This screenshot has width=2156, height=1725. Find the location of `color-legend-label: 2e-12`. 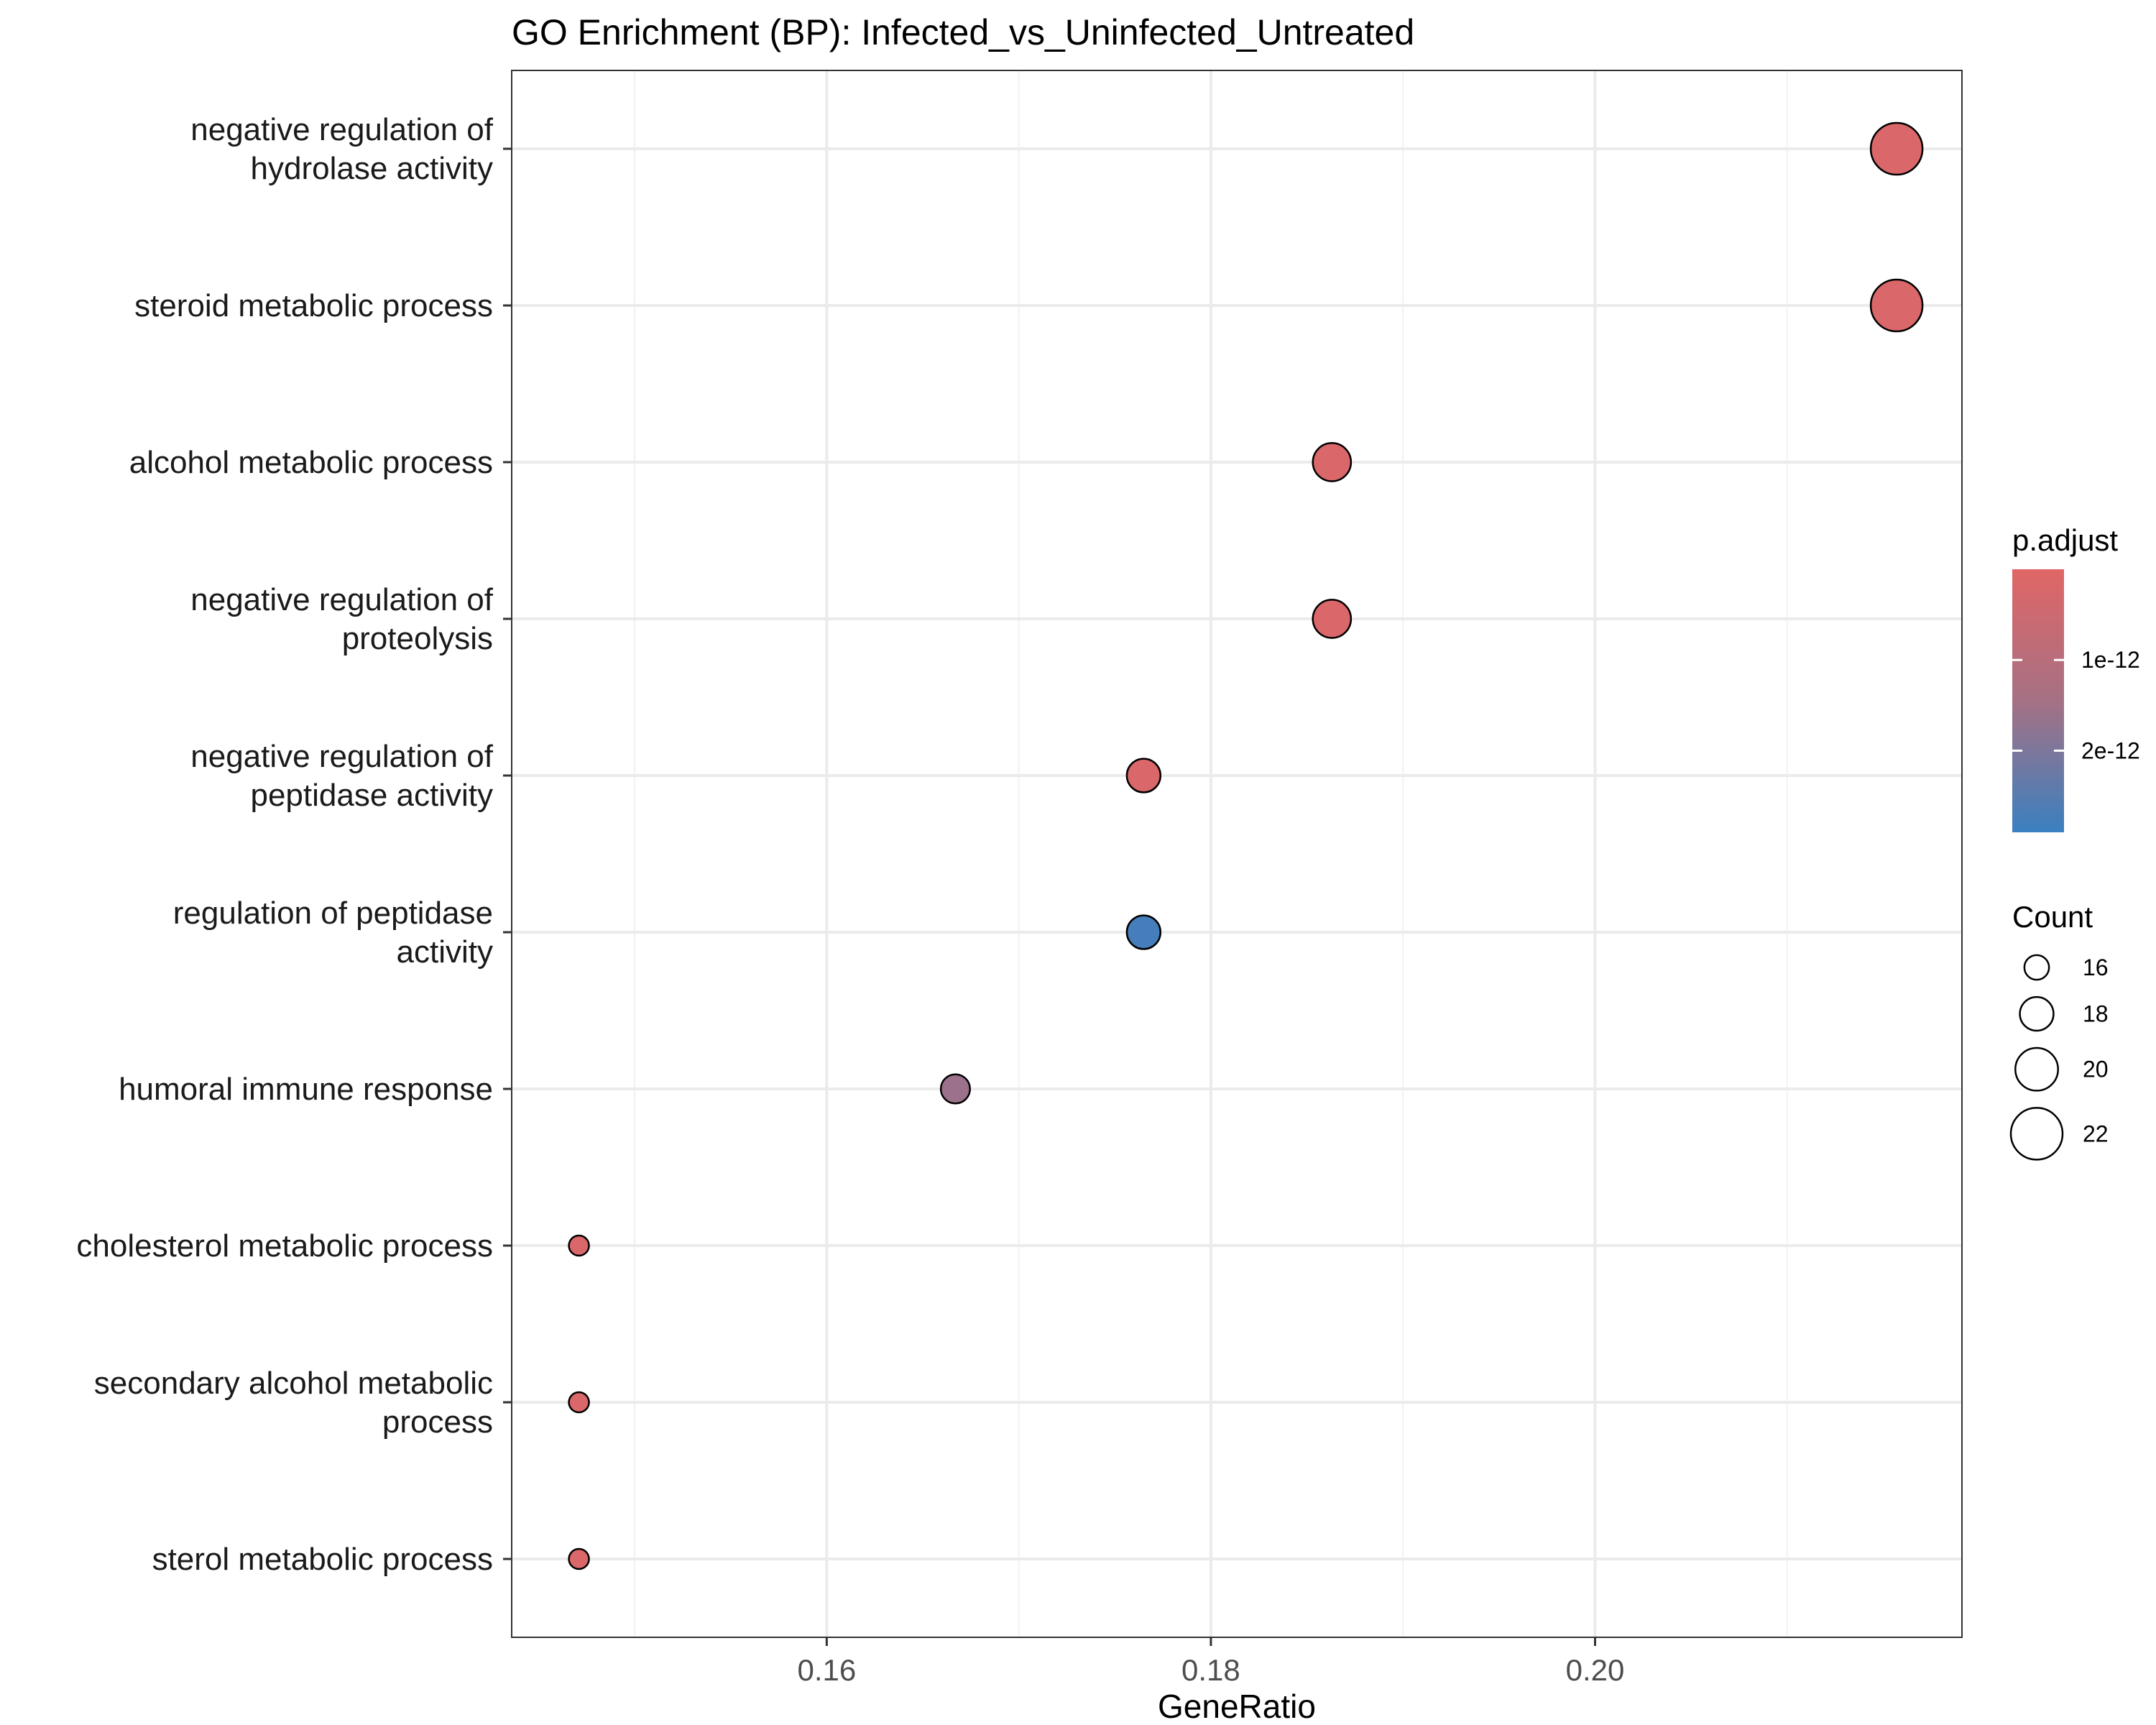

color-legend-label: 2e-12 is located at coordinates (2110, 750).